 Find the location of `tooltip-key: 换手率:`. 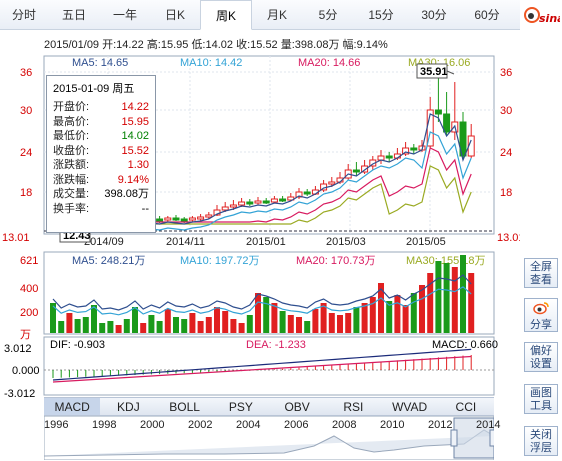

tooltip-key: 换手率: is located at coordinates (71, 208).